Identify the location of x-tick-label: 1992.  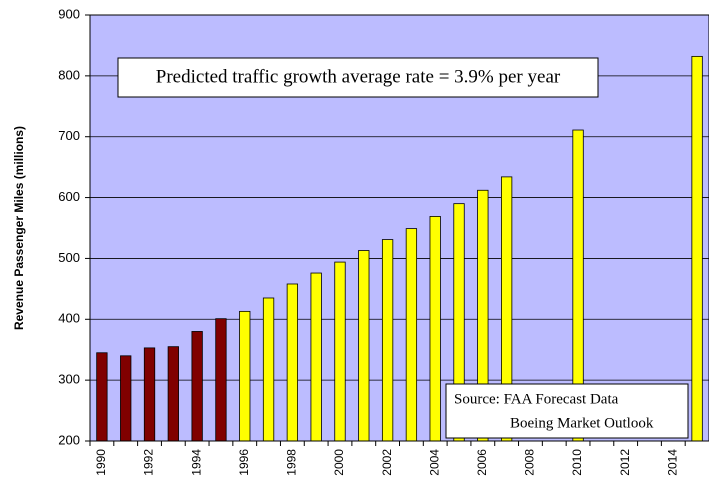
(149, 462).